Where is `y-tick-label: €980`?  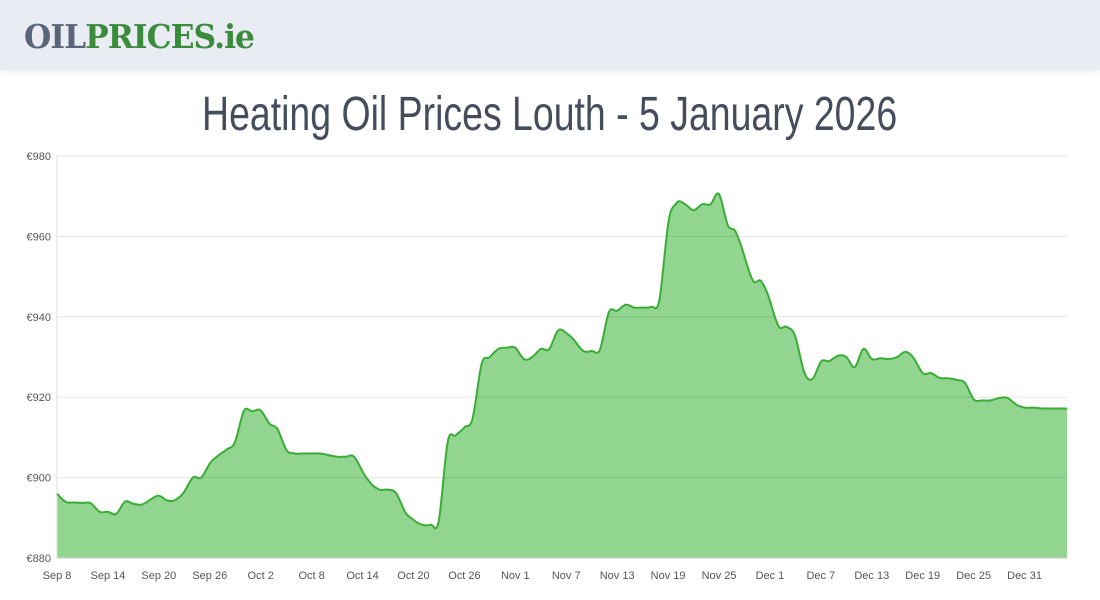
y-tick-label: €980 is located at coordinates (39, 157).